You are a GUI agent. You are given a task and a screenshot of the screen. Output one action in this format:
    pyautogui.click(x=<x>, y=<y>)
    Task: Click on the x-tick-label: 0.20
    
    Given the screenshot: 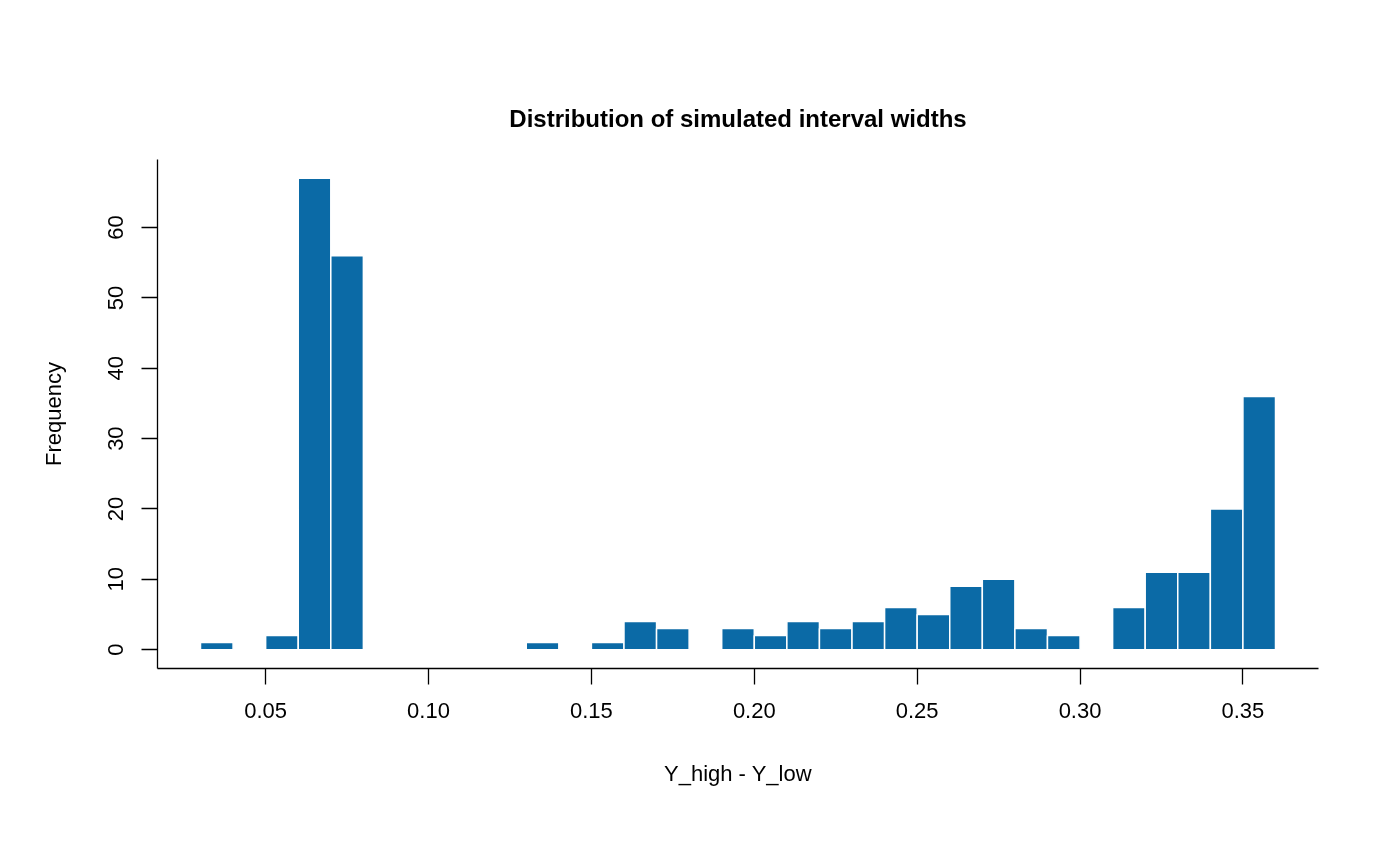 What is the action you would take?
    pyautogui.click(x=754, y=710)
    